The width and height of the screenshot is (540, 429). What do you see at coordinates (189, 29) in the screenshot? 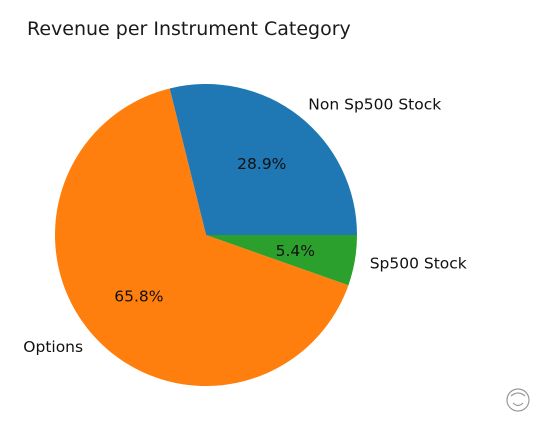
I see `chart-title: Revenue per Instrument Category` at bounding box center [189, 29].